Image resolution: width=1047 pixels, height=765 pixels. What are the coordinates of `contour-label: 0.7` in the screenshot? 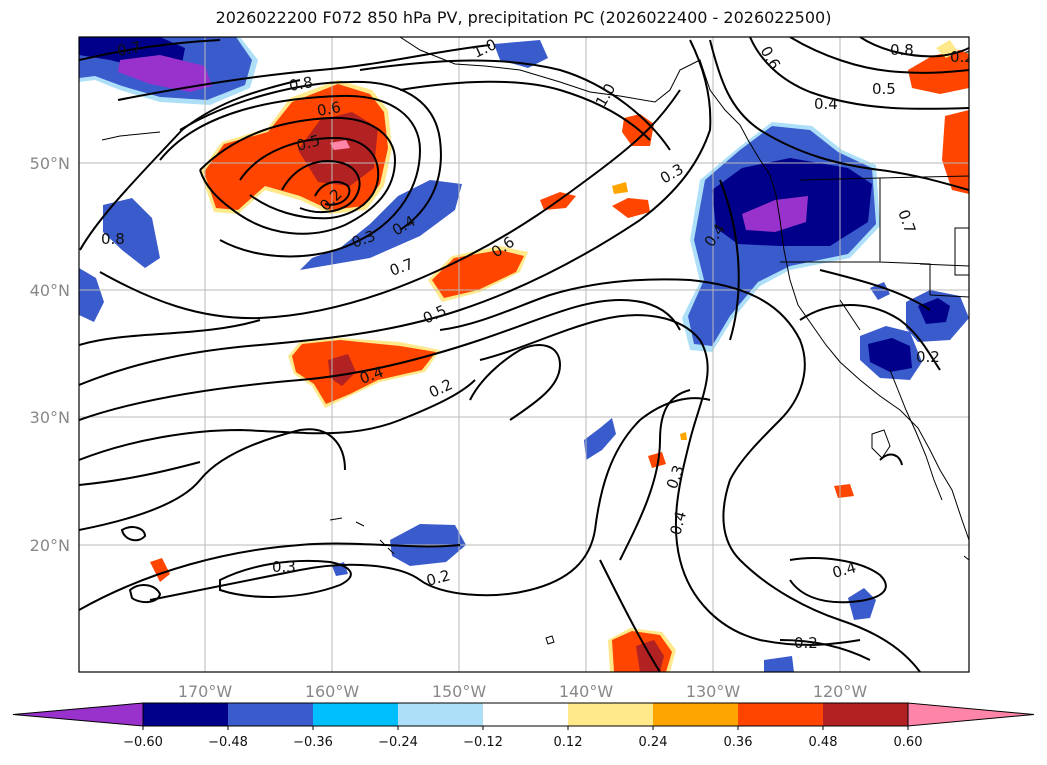 It's located at (129, 49).